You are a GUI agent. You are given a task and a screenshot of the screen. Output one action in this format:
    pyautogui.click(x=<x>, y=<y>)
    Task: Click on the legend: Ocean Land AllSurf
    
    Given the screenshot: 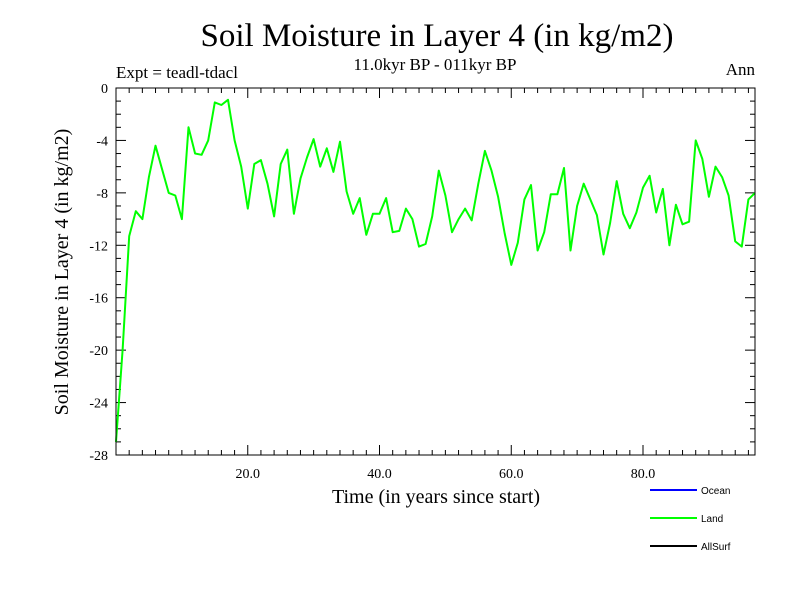 What is the action you would take?
    pyautogui.click(x=690, y=519)
    